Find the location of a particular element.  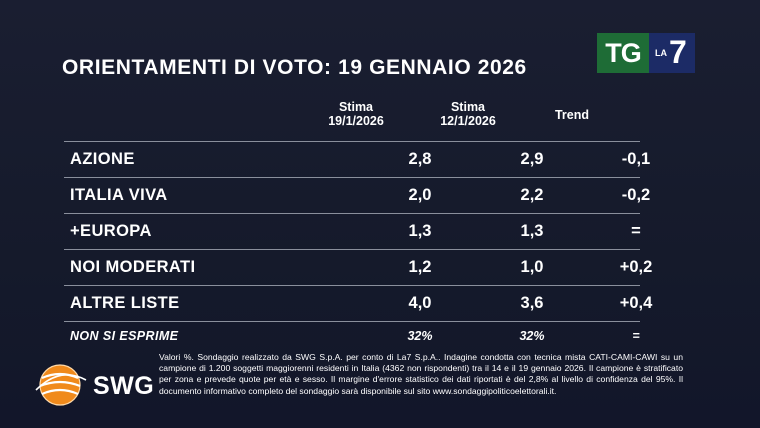

table-row-non-si-esprime: NON SI ESPRIME 32% 32% = is located at coordinates (352, 335).